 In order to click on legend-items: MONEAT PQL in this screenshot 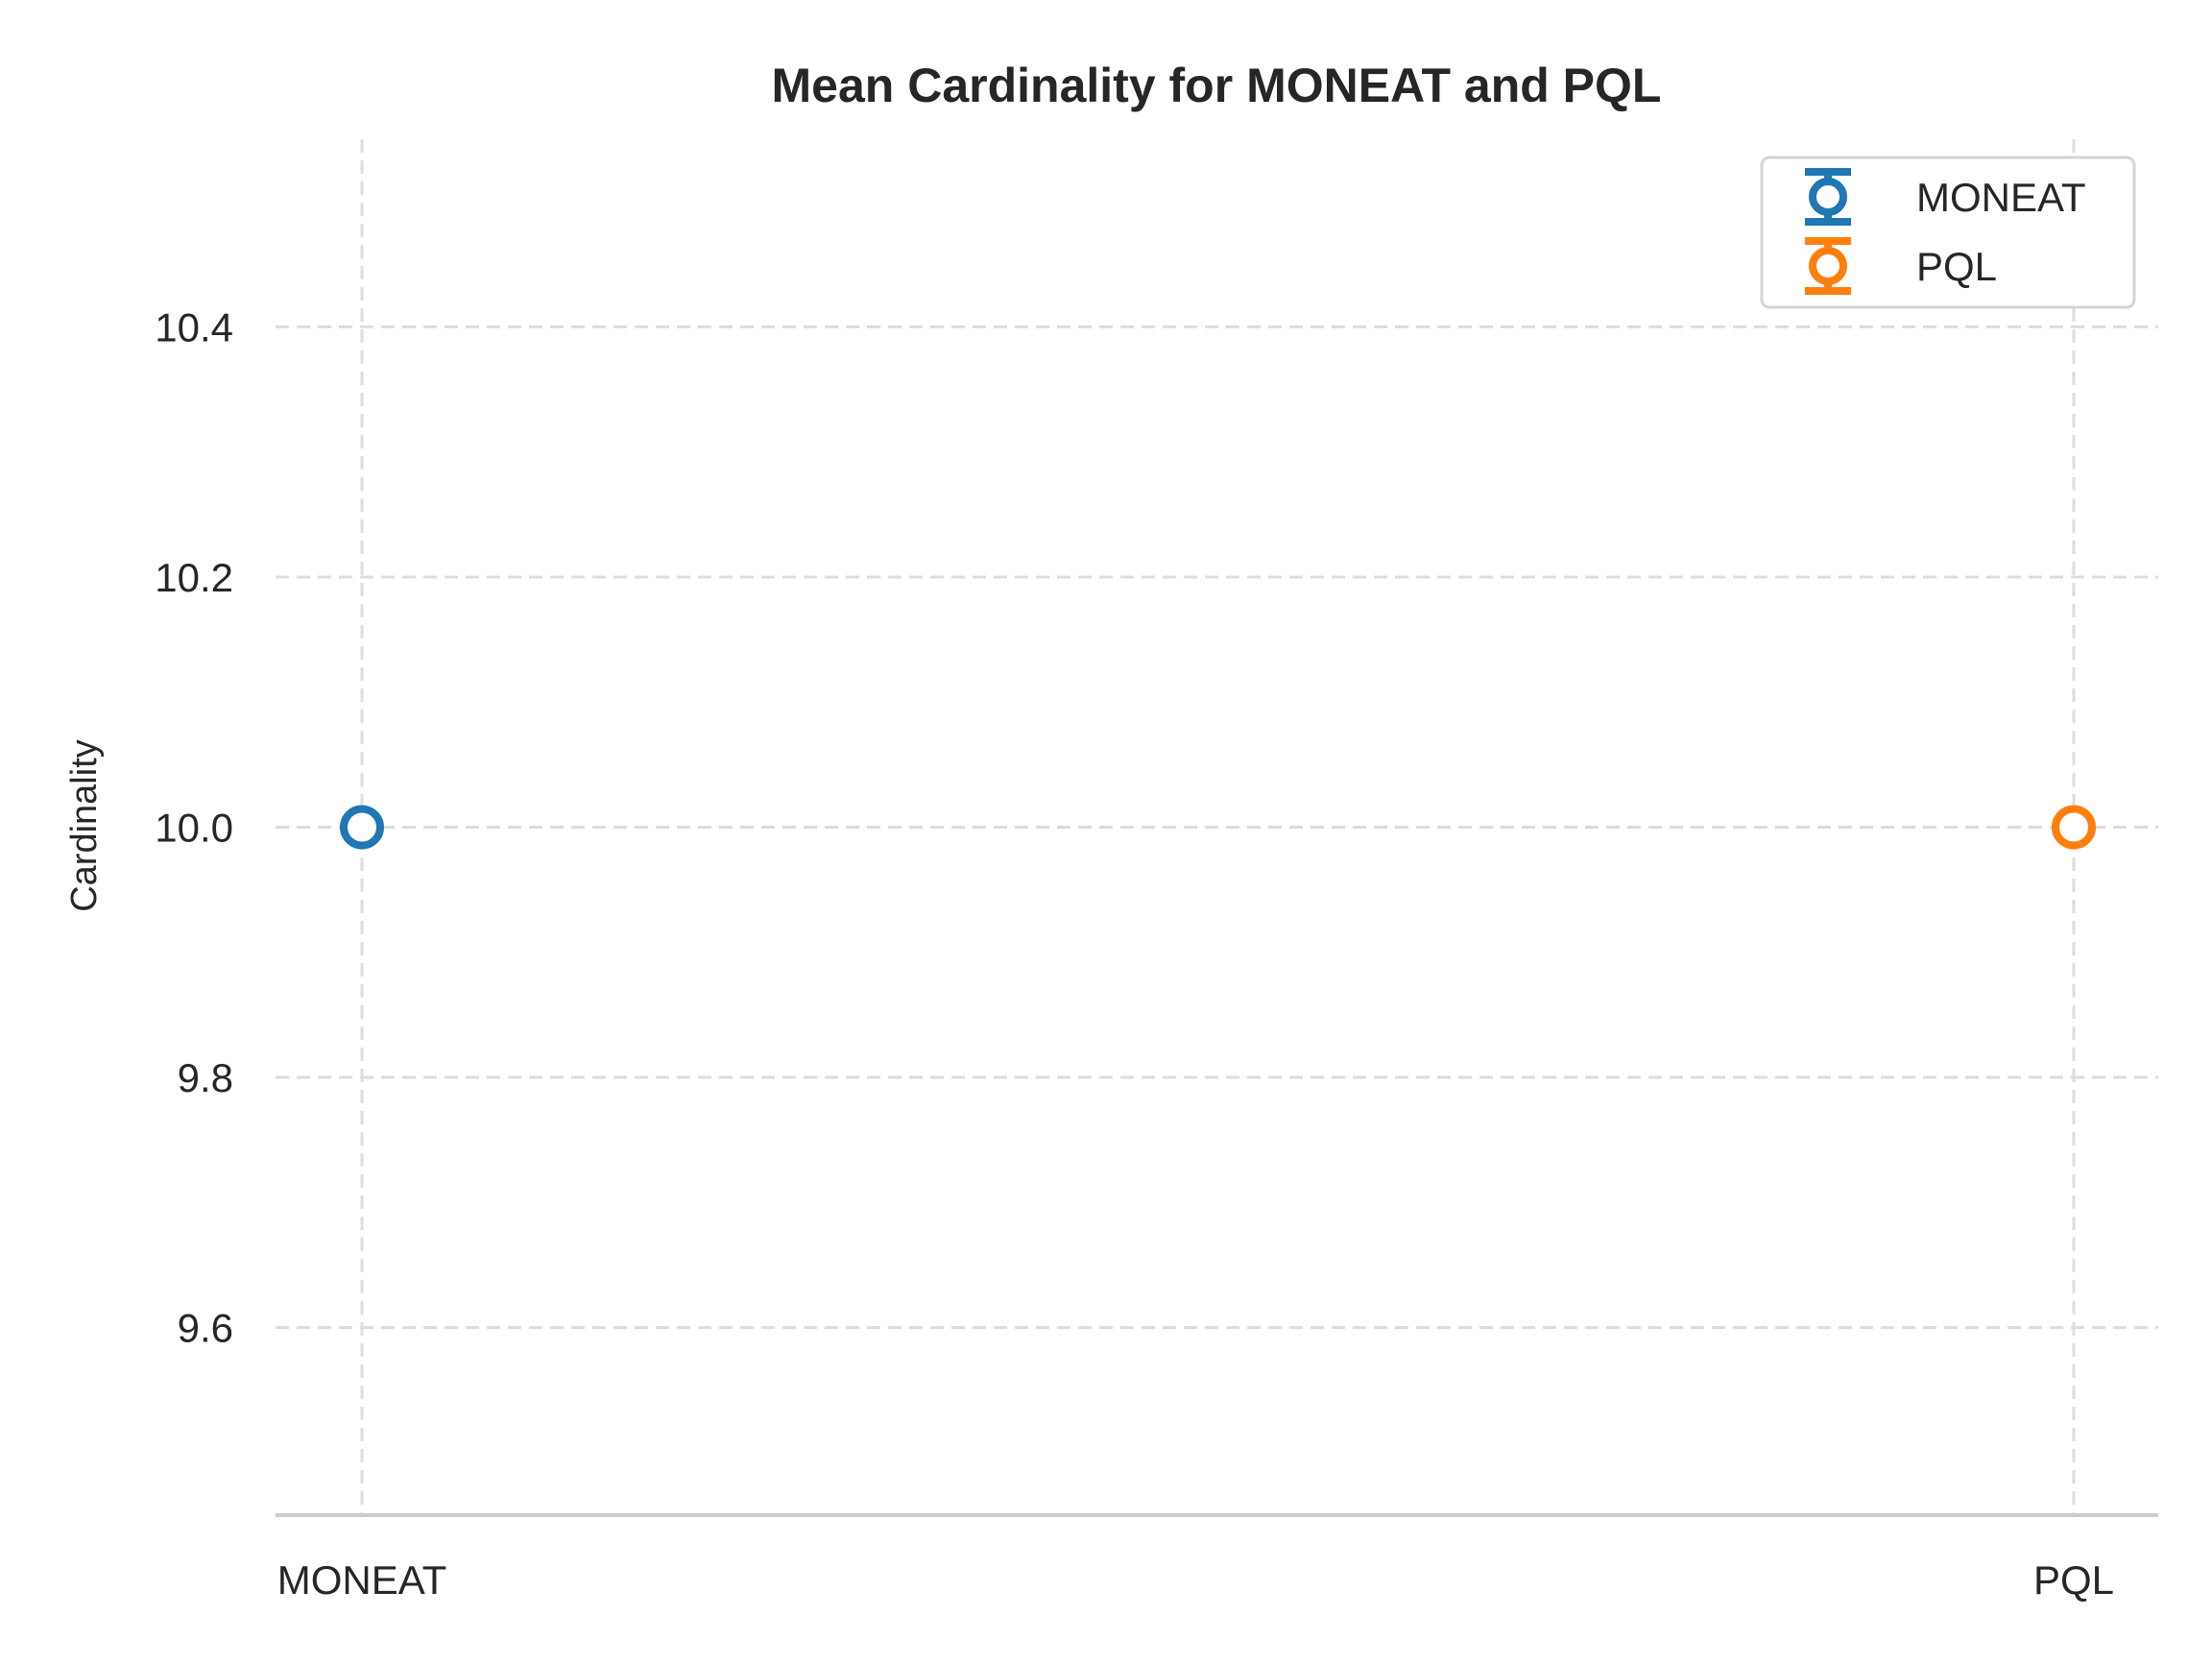, I will do `click(1945, 232)`.